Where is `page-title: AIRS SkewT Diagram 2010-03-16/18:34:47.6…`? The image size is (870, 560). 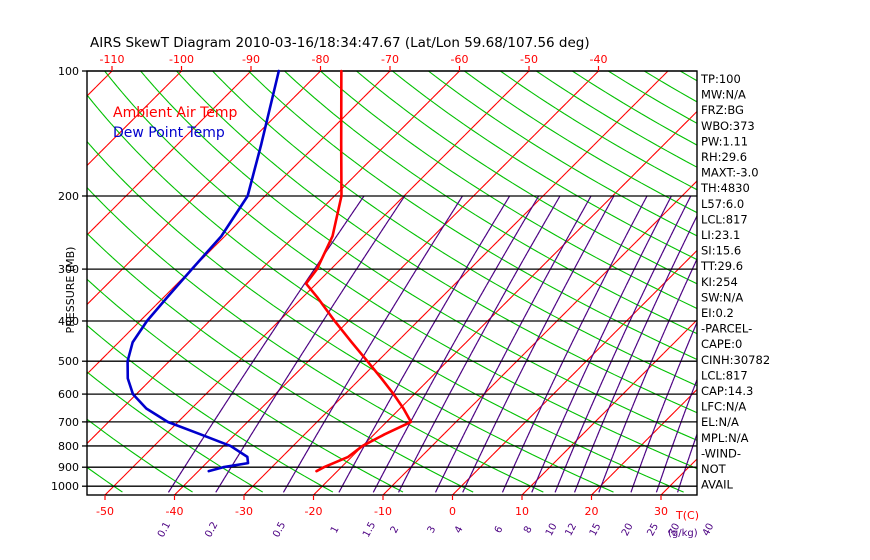 page-title: AIRS SkewT Diagram 2010-03-16/18:34:47.6… is located at coordinates (340, 43).